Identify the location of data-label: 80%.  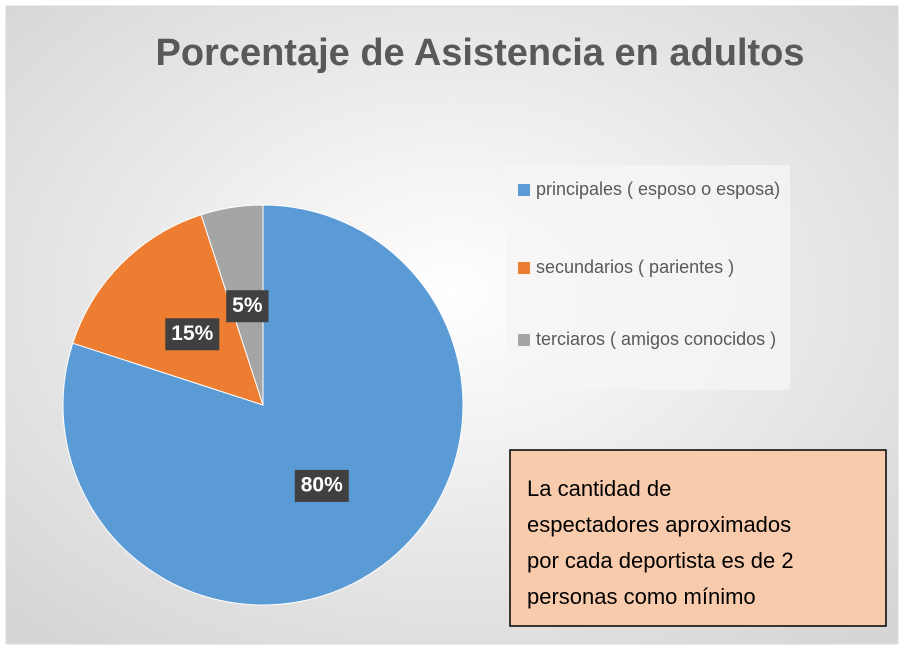
(322, 484).